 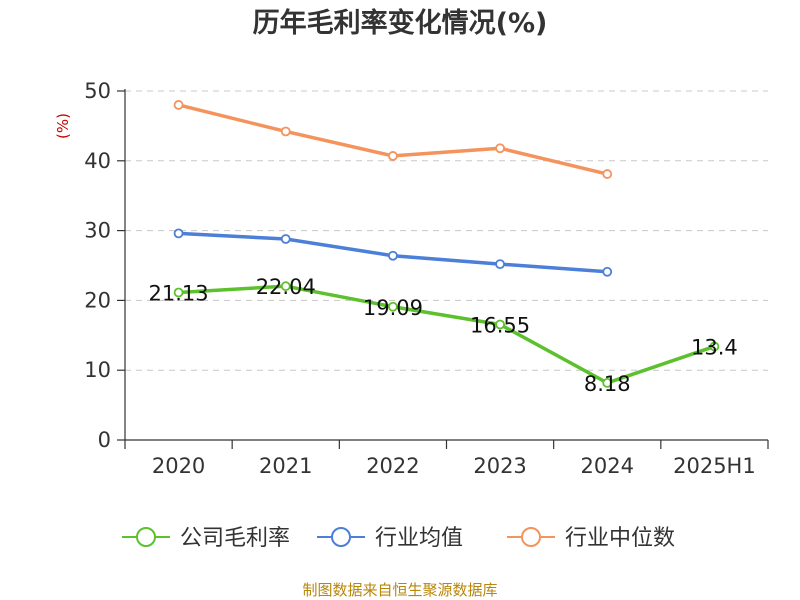 What do you see at coordinates (714, 466) in the screenshot?
I see `x-tick-label: 2025H1` at bounding box center [714, 466].